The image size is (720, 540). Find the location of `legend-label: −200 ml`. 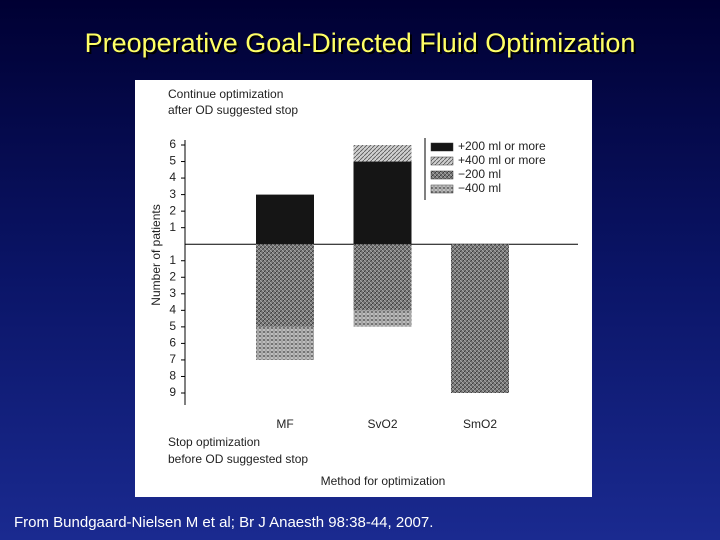

legend-label: −200 ml is located at coordinates (479, 174).